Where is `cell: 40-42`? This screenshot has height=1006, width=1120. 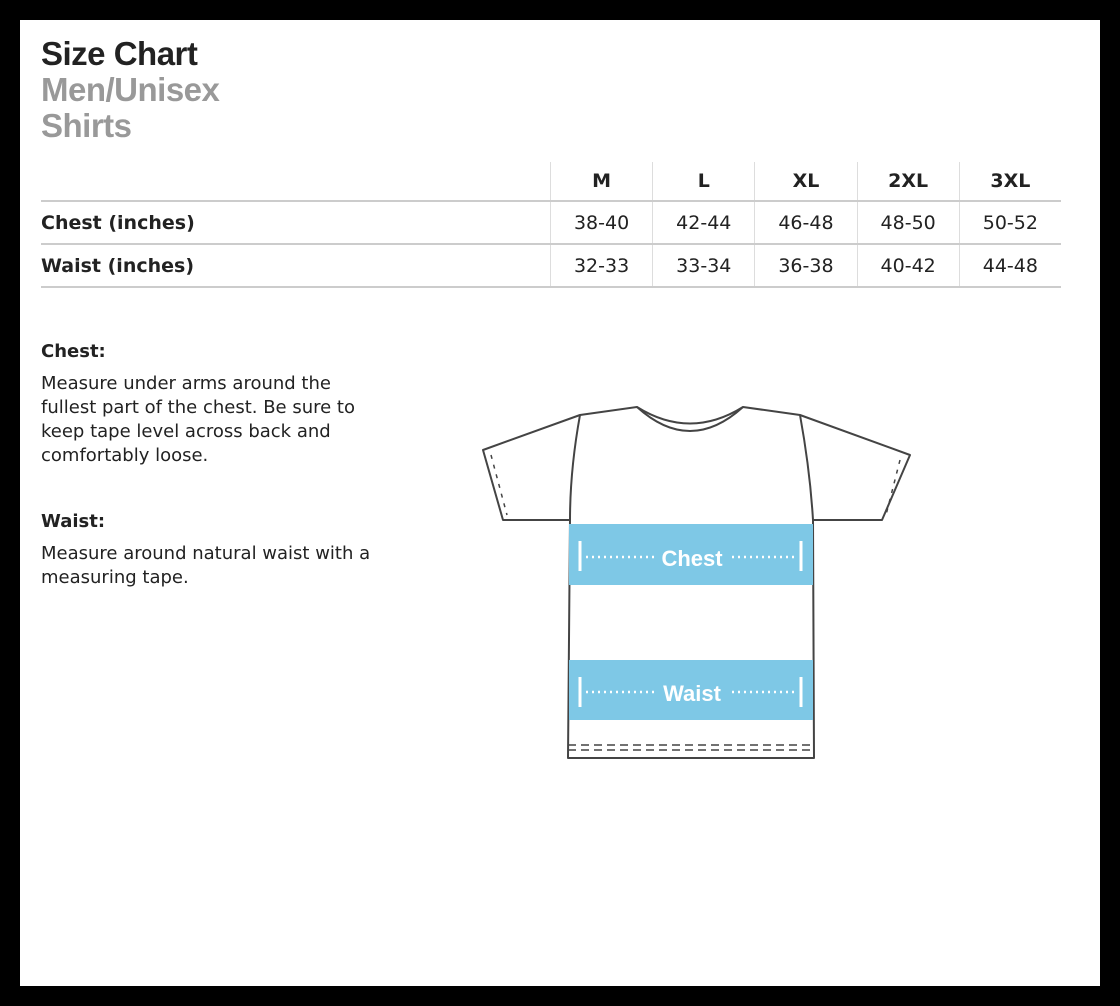 cell: 40-42 is located at coordinates (908, 266).